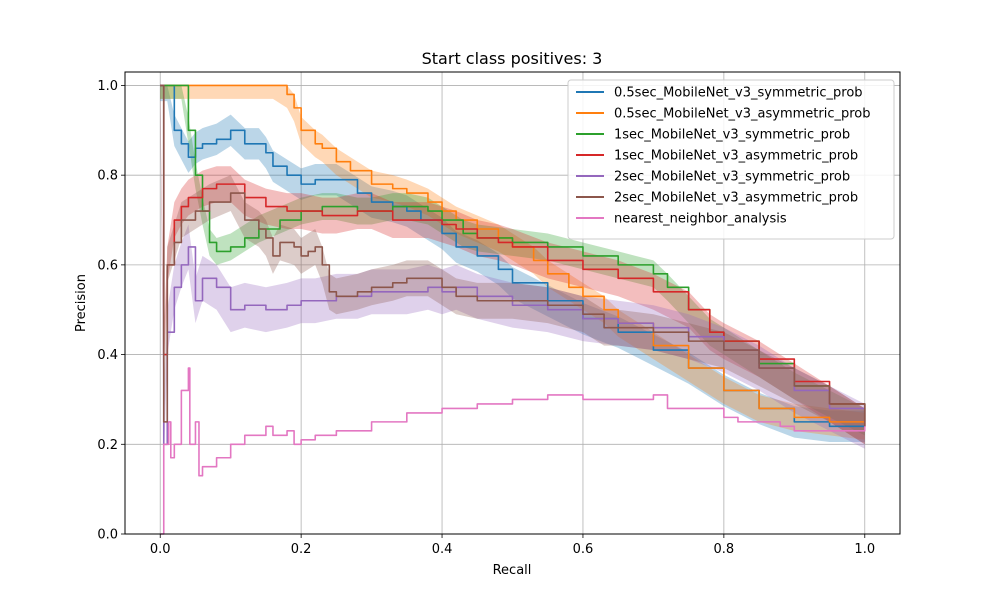  What do you see at coordinates (81, 303) in the screenshot?
I see `y-axis-label: Precision` at bounding box center [81, 303].